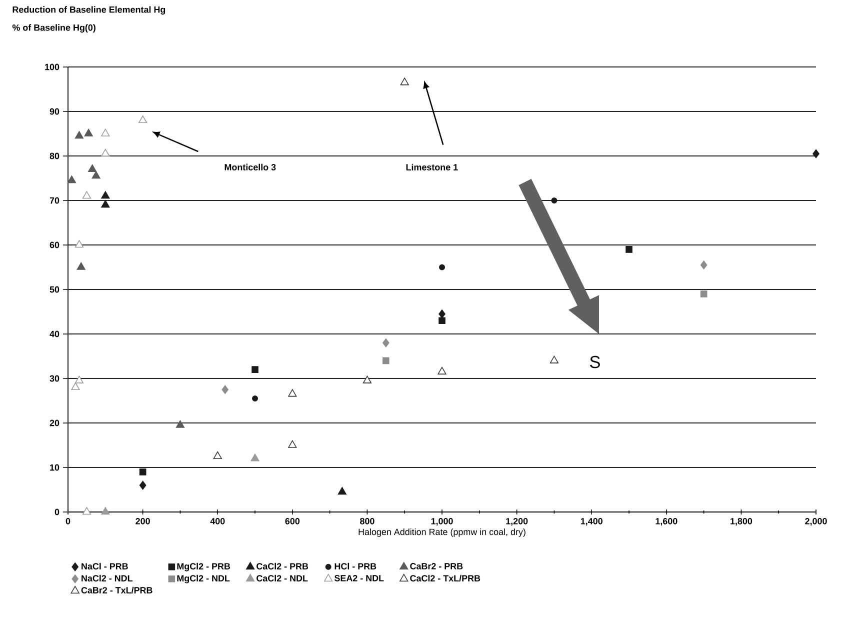  Describe the element at coordinates (54, 28) in the screenshot. I see `text: % of Baseline Hg(0)` at that location.